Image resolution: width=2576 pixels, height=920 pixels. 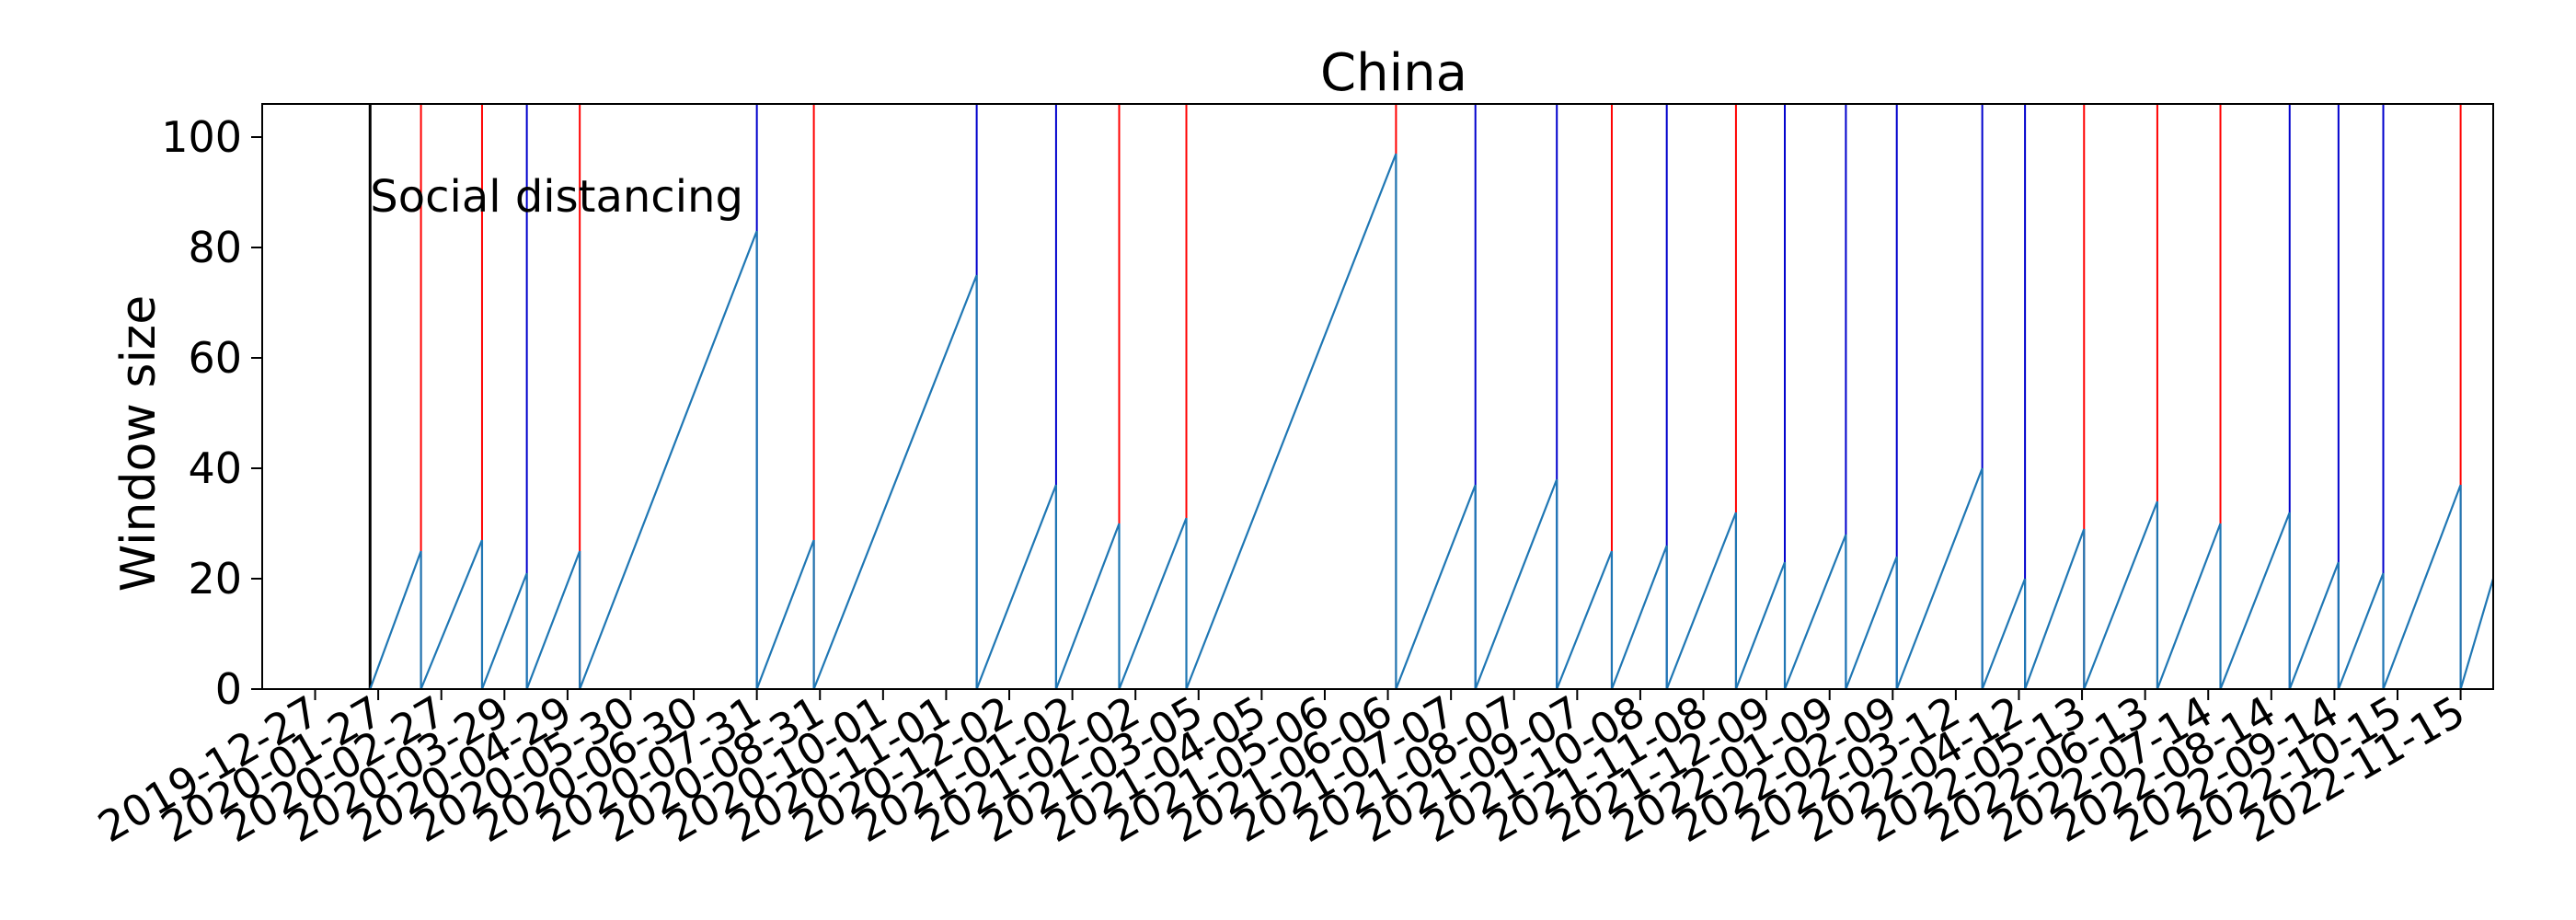 I want to click on y-tick-label: 80, so click(x=215, y=247).